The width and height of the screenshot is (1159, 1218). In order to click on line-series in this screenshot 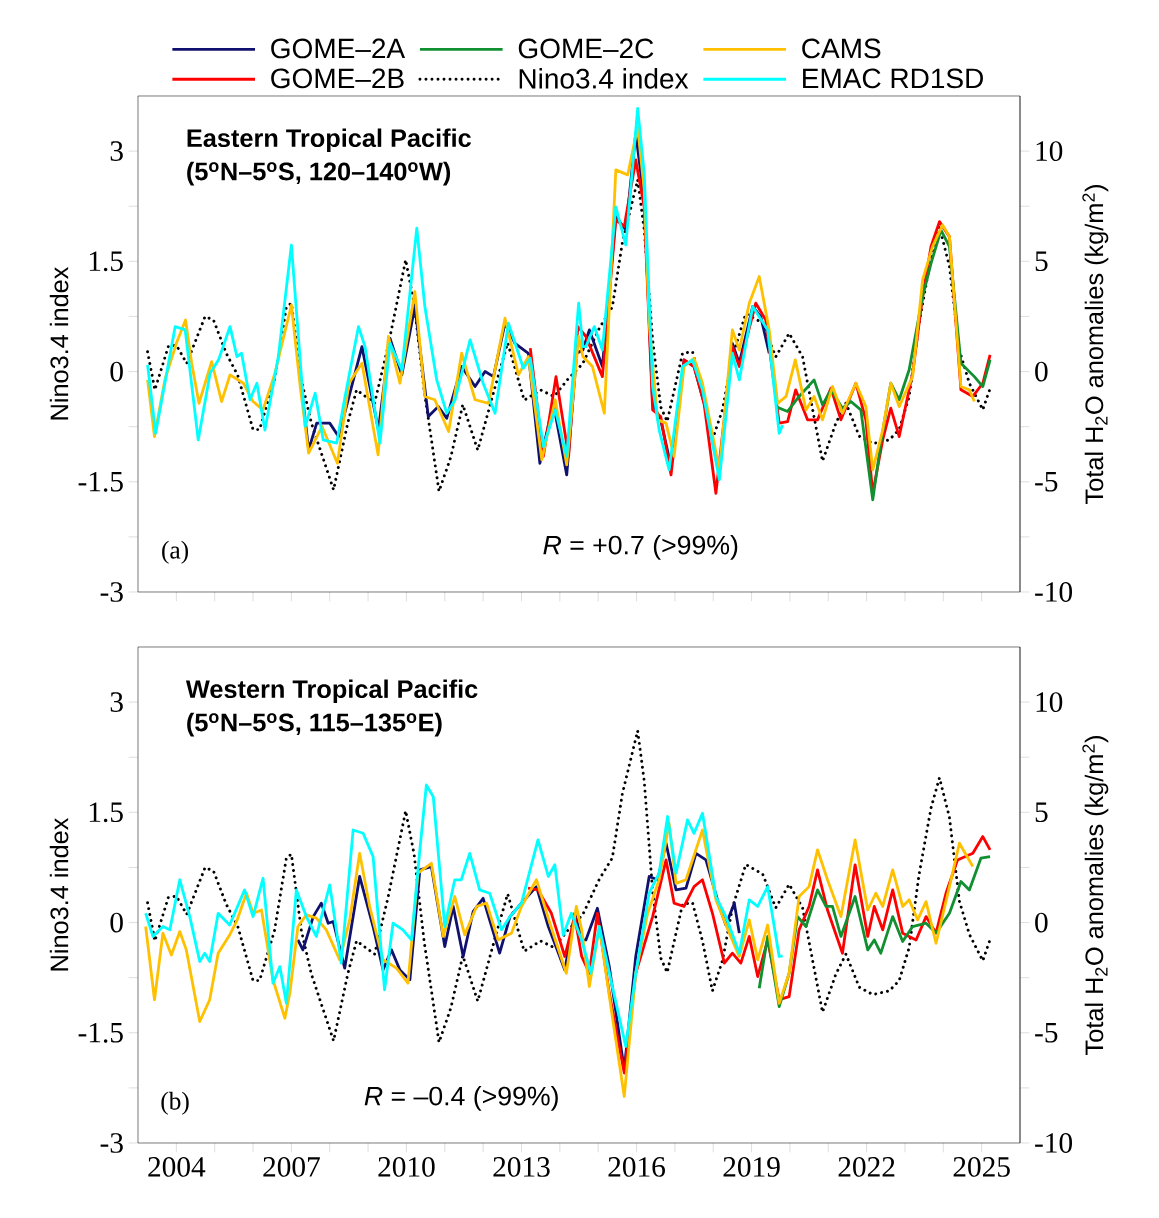, I will do `click(464, 915)`.